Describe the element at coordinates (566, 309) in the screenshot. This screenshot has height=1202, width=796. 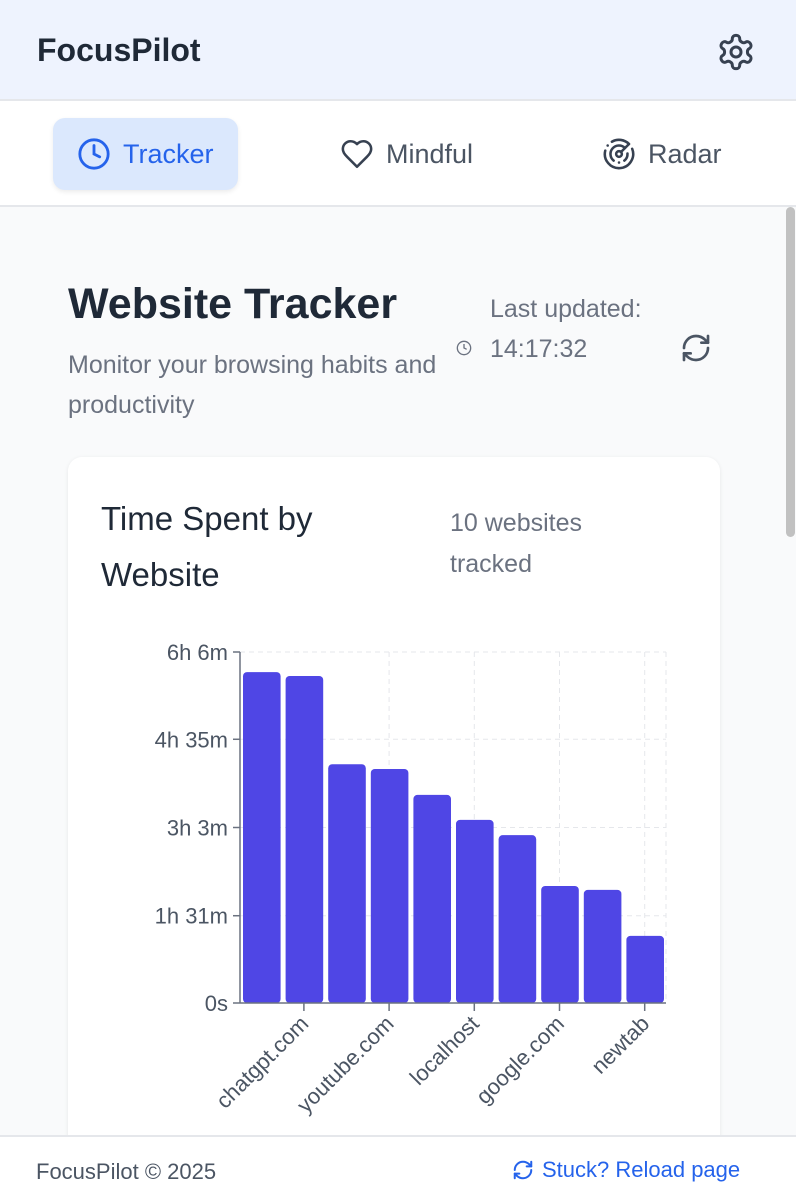
I see `last-updated-label: Last updated:` at that location.